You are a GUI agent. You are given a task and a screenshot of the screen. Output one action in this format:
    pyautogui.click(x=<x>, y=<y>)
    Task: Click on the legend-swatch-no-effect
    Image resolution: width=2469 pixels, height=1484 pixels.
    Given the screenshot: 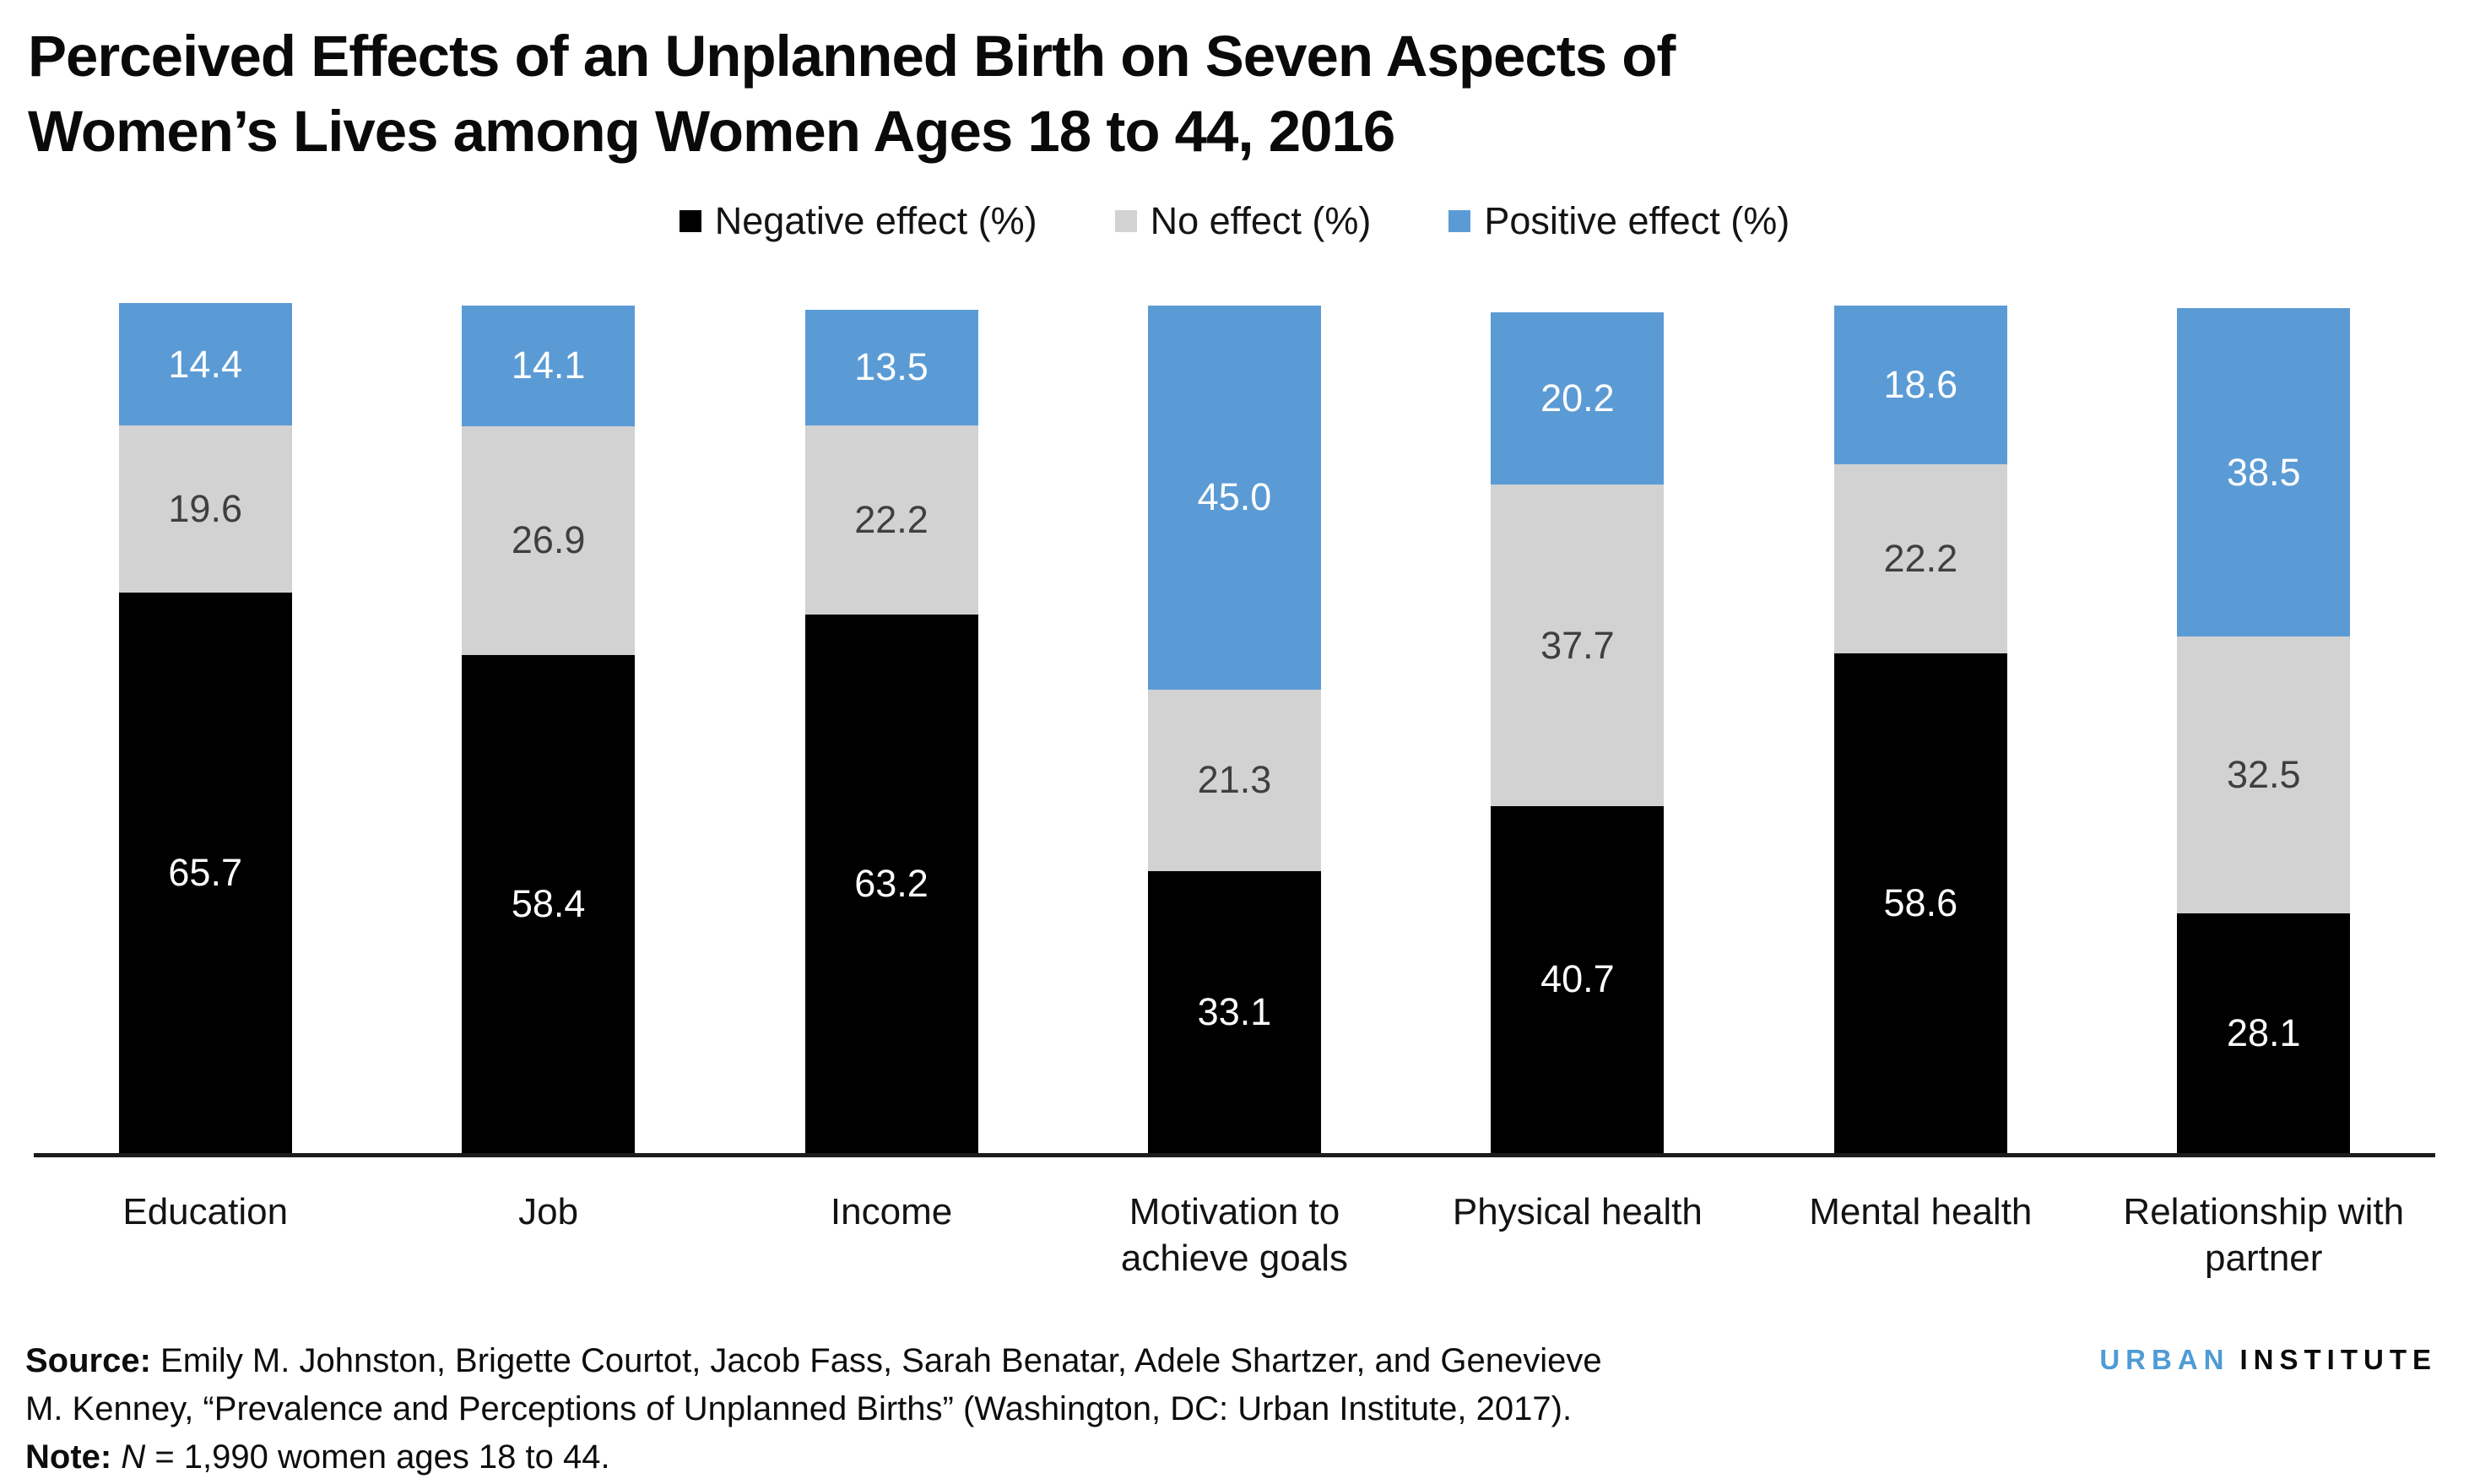 What is the action you would take?
    pyautogui.click(x=1125, y=221)
    